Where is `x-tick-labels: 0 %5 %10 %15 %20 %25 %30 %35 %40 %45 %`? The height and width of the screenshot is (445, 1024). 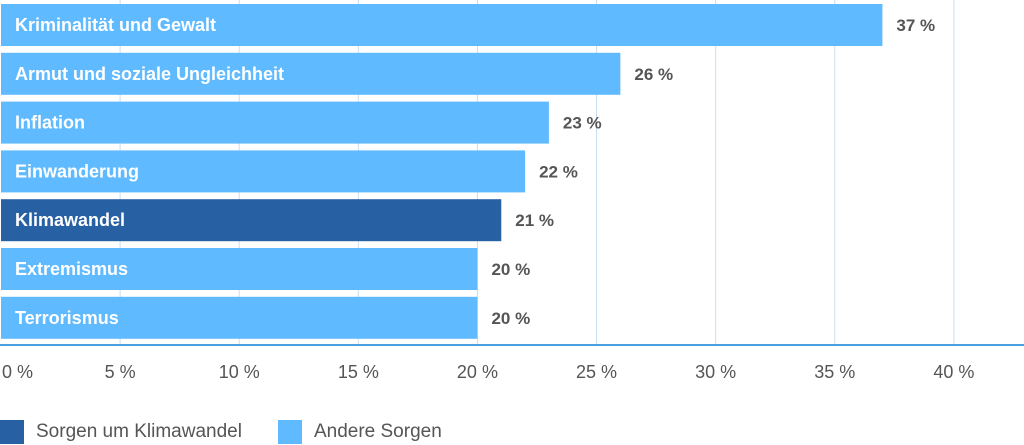 x-tick-labels: 0 %5 %10 %15 %20 %25 %30 %35 %40 %45 % is located at coordinates (488, 372).